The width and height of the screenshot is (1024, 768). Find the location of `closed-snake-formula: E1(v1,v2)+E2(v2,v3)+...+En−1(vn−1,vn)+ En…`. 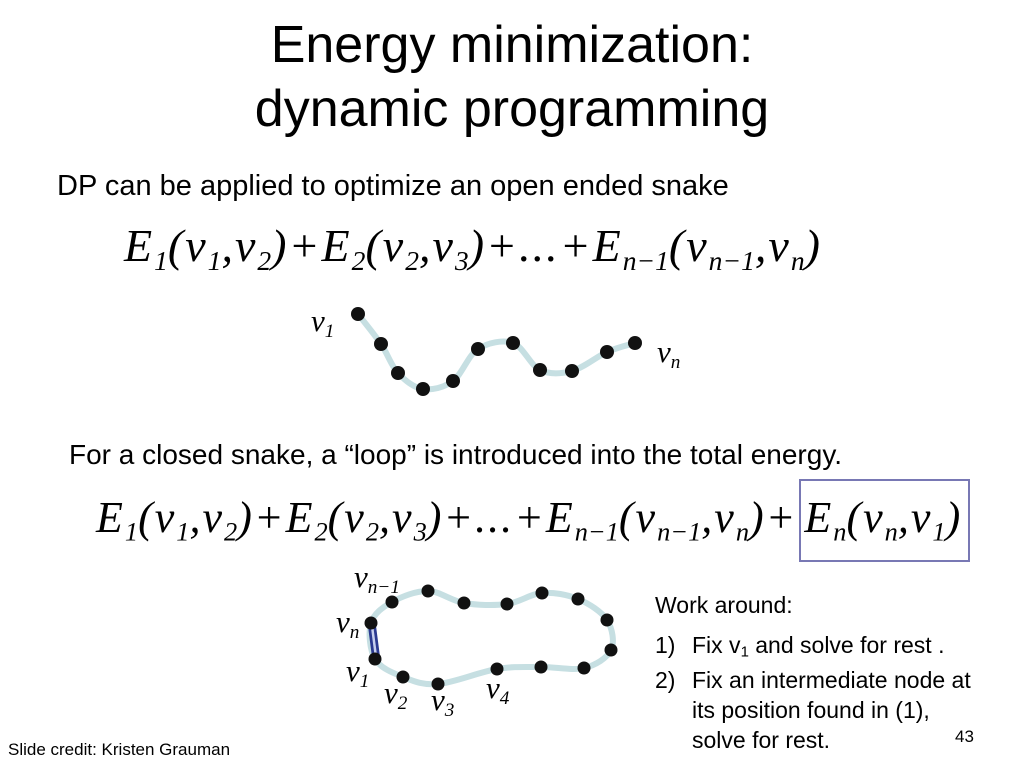

closed-snake-formula: E1(v1,v2)+E2(v2,v3)+...+En−1(vn−1,vn)+ En… is located at coordinates (533, 520).